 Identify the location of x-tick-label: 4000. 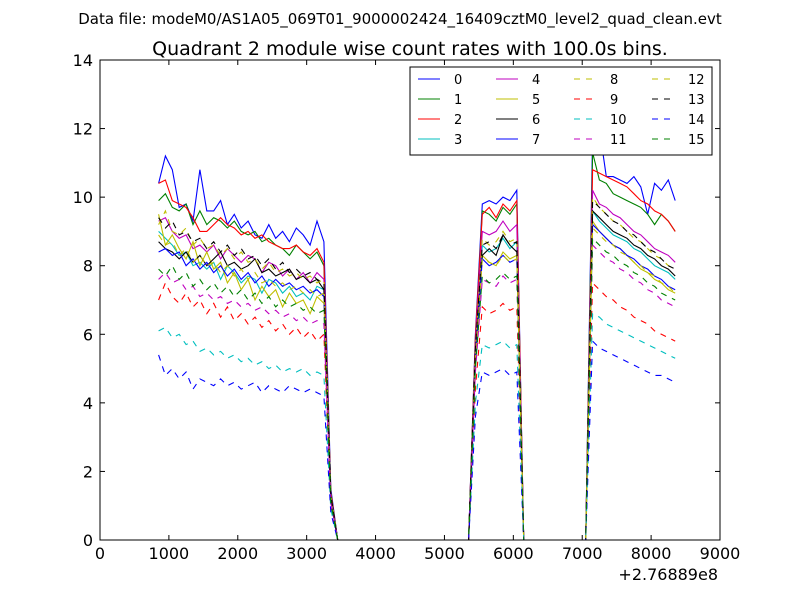
(375, 553).